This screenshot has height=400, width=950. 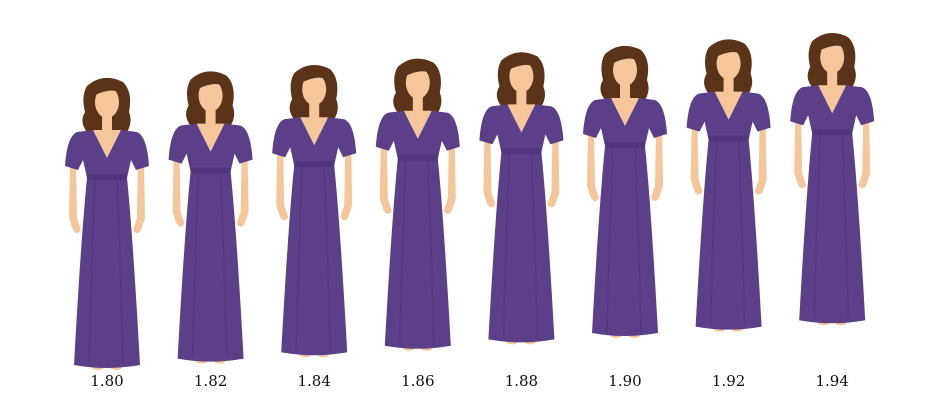 What do you see at coordinates (521, 381) in the screenshot?
I see `height-label: 1.88` at bounding box center [521, 381].